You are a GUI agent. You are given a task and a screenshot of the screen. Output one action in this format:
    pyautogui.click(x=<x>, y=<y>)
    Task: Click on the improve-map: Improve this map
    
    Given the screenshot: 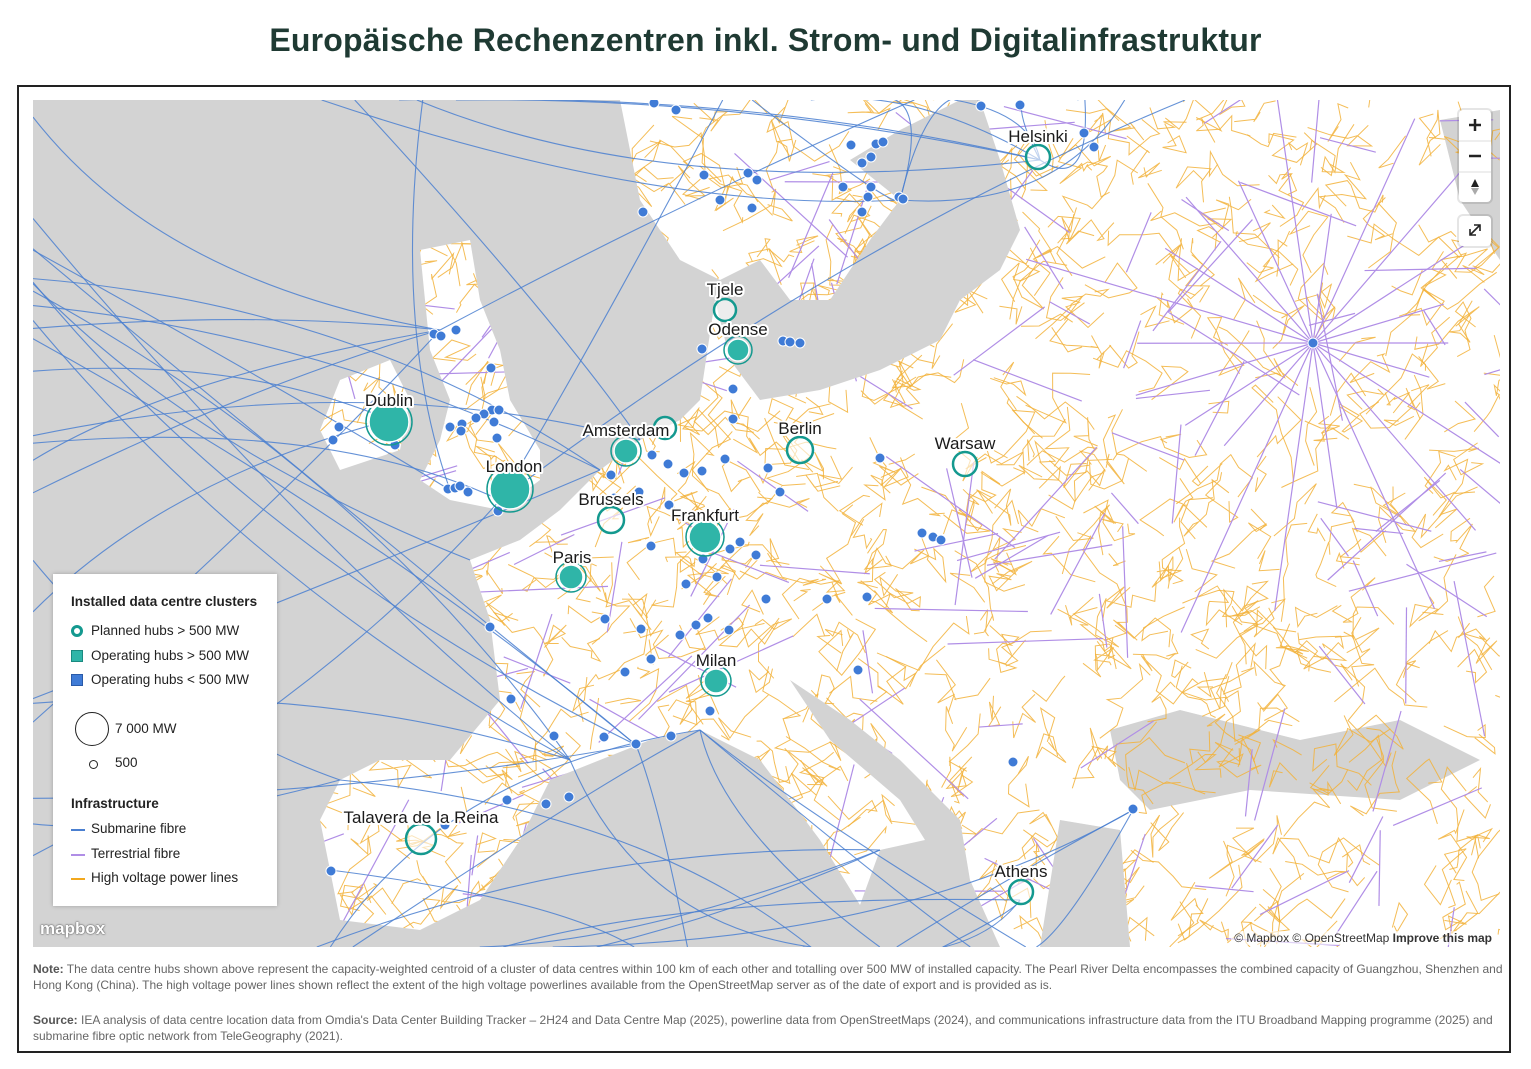 What is the action you would take?
    pyautogui.click(x=1442, y=938)
    